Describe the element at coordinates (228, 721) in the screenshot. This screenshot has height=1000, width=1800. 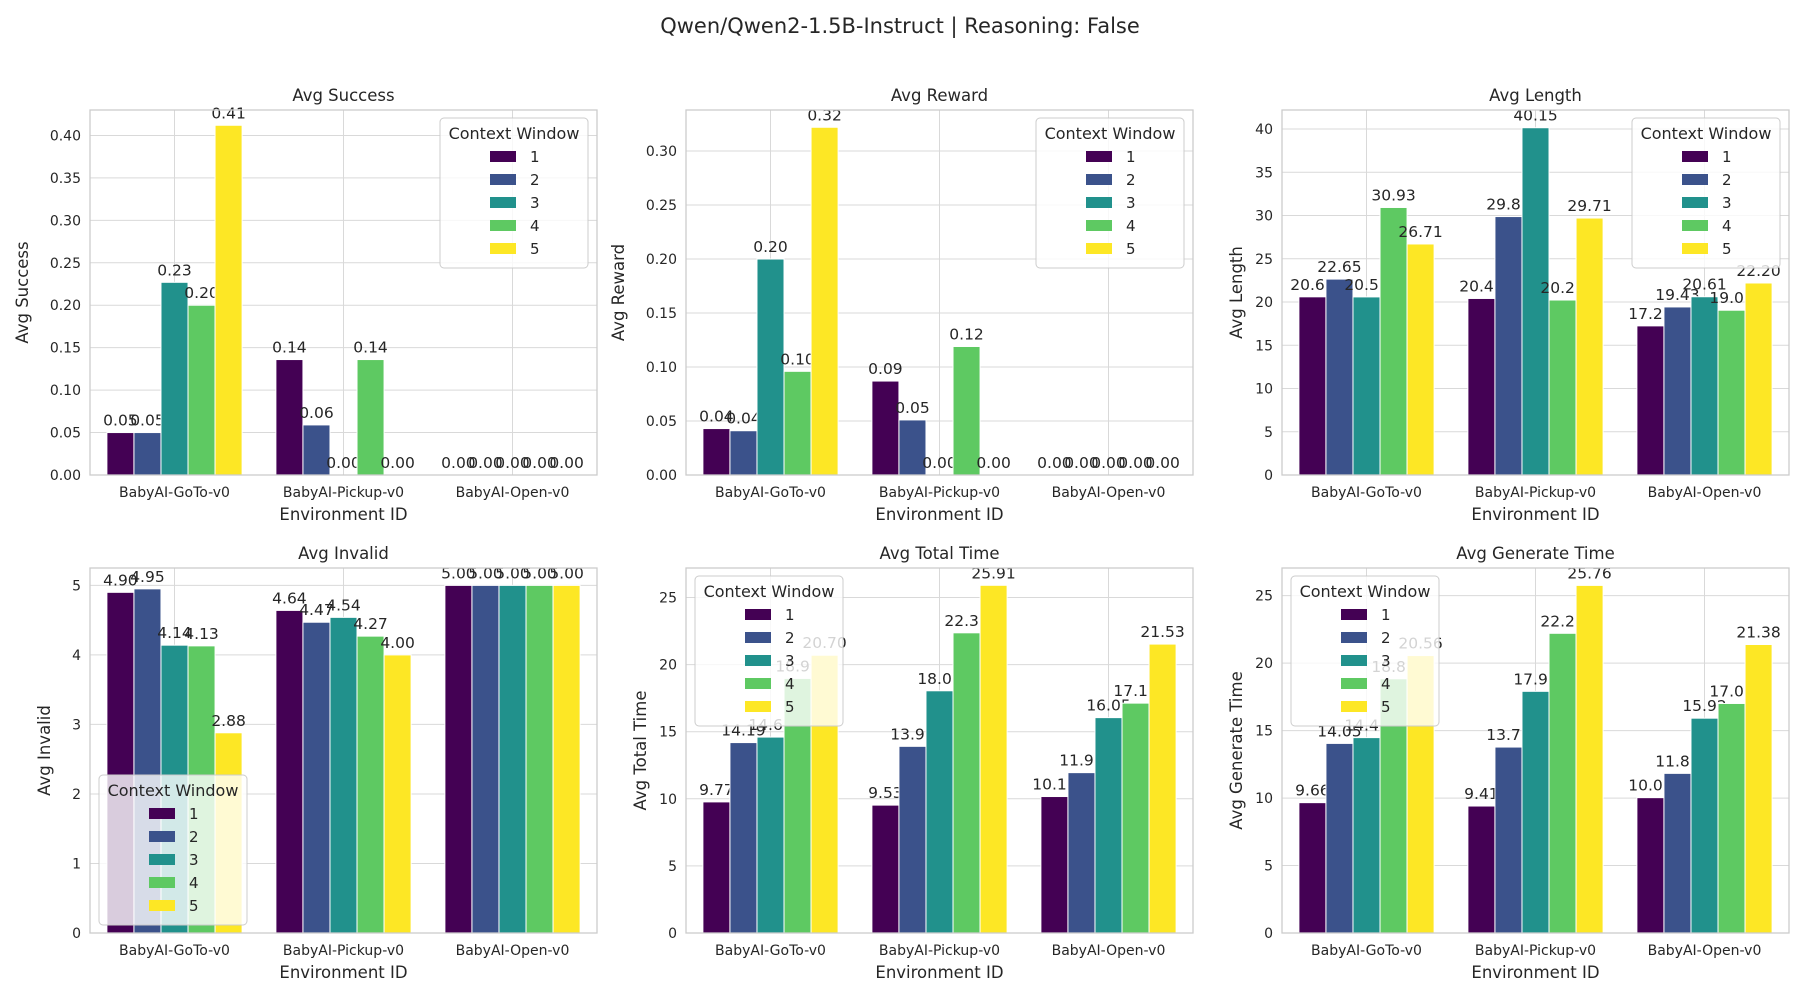
I see `bar-value-label: 2.88` at that location.